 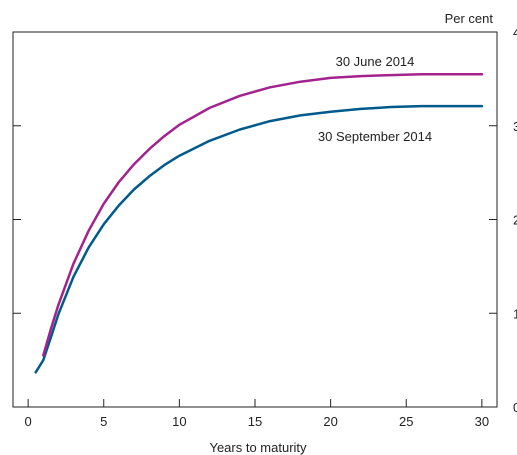 What do you see at coordinates (406, 421) in the screenshot?
I see `x-tick-label: 25` at bounding box center [406, 421].